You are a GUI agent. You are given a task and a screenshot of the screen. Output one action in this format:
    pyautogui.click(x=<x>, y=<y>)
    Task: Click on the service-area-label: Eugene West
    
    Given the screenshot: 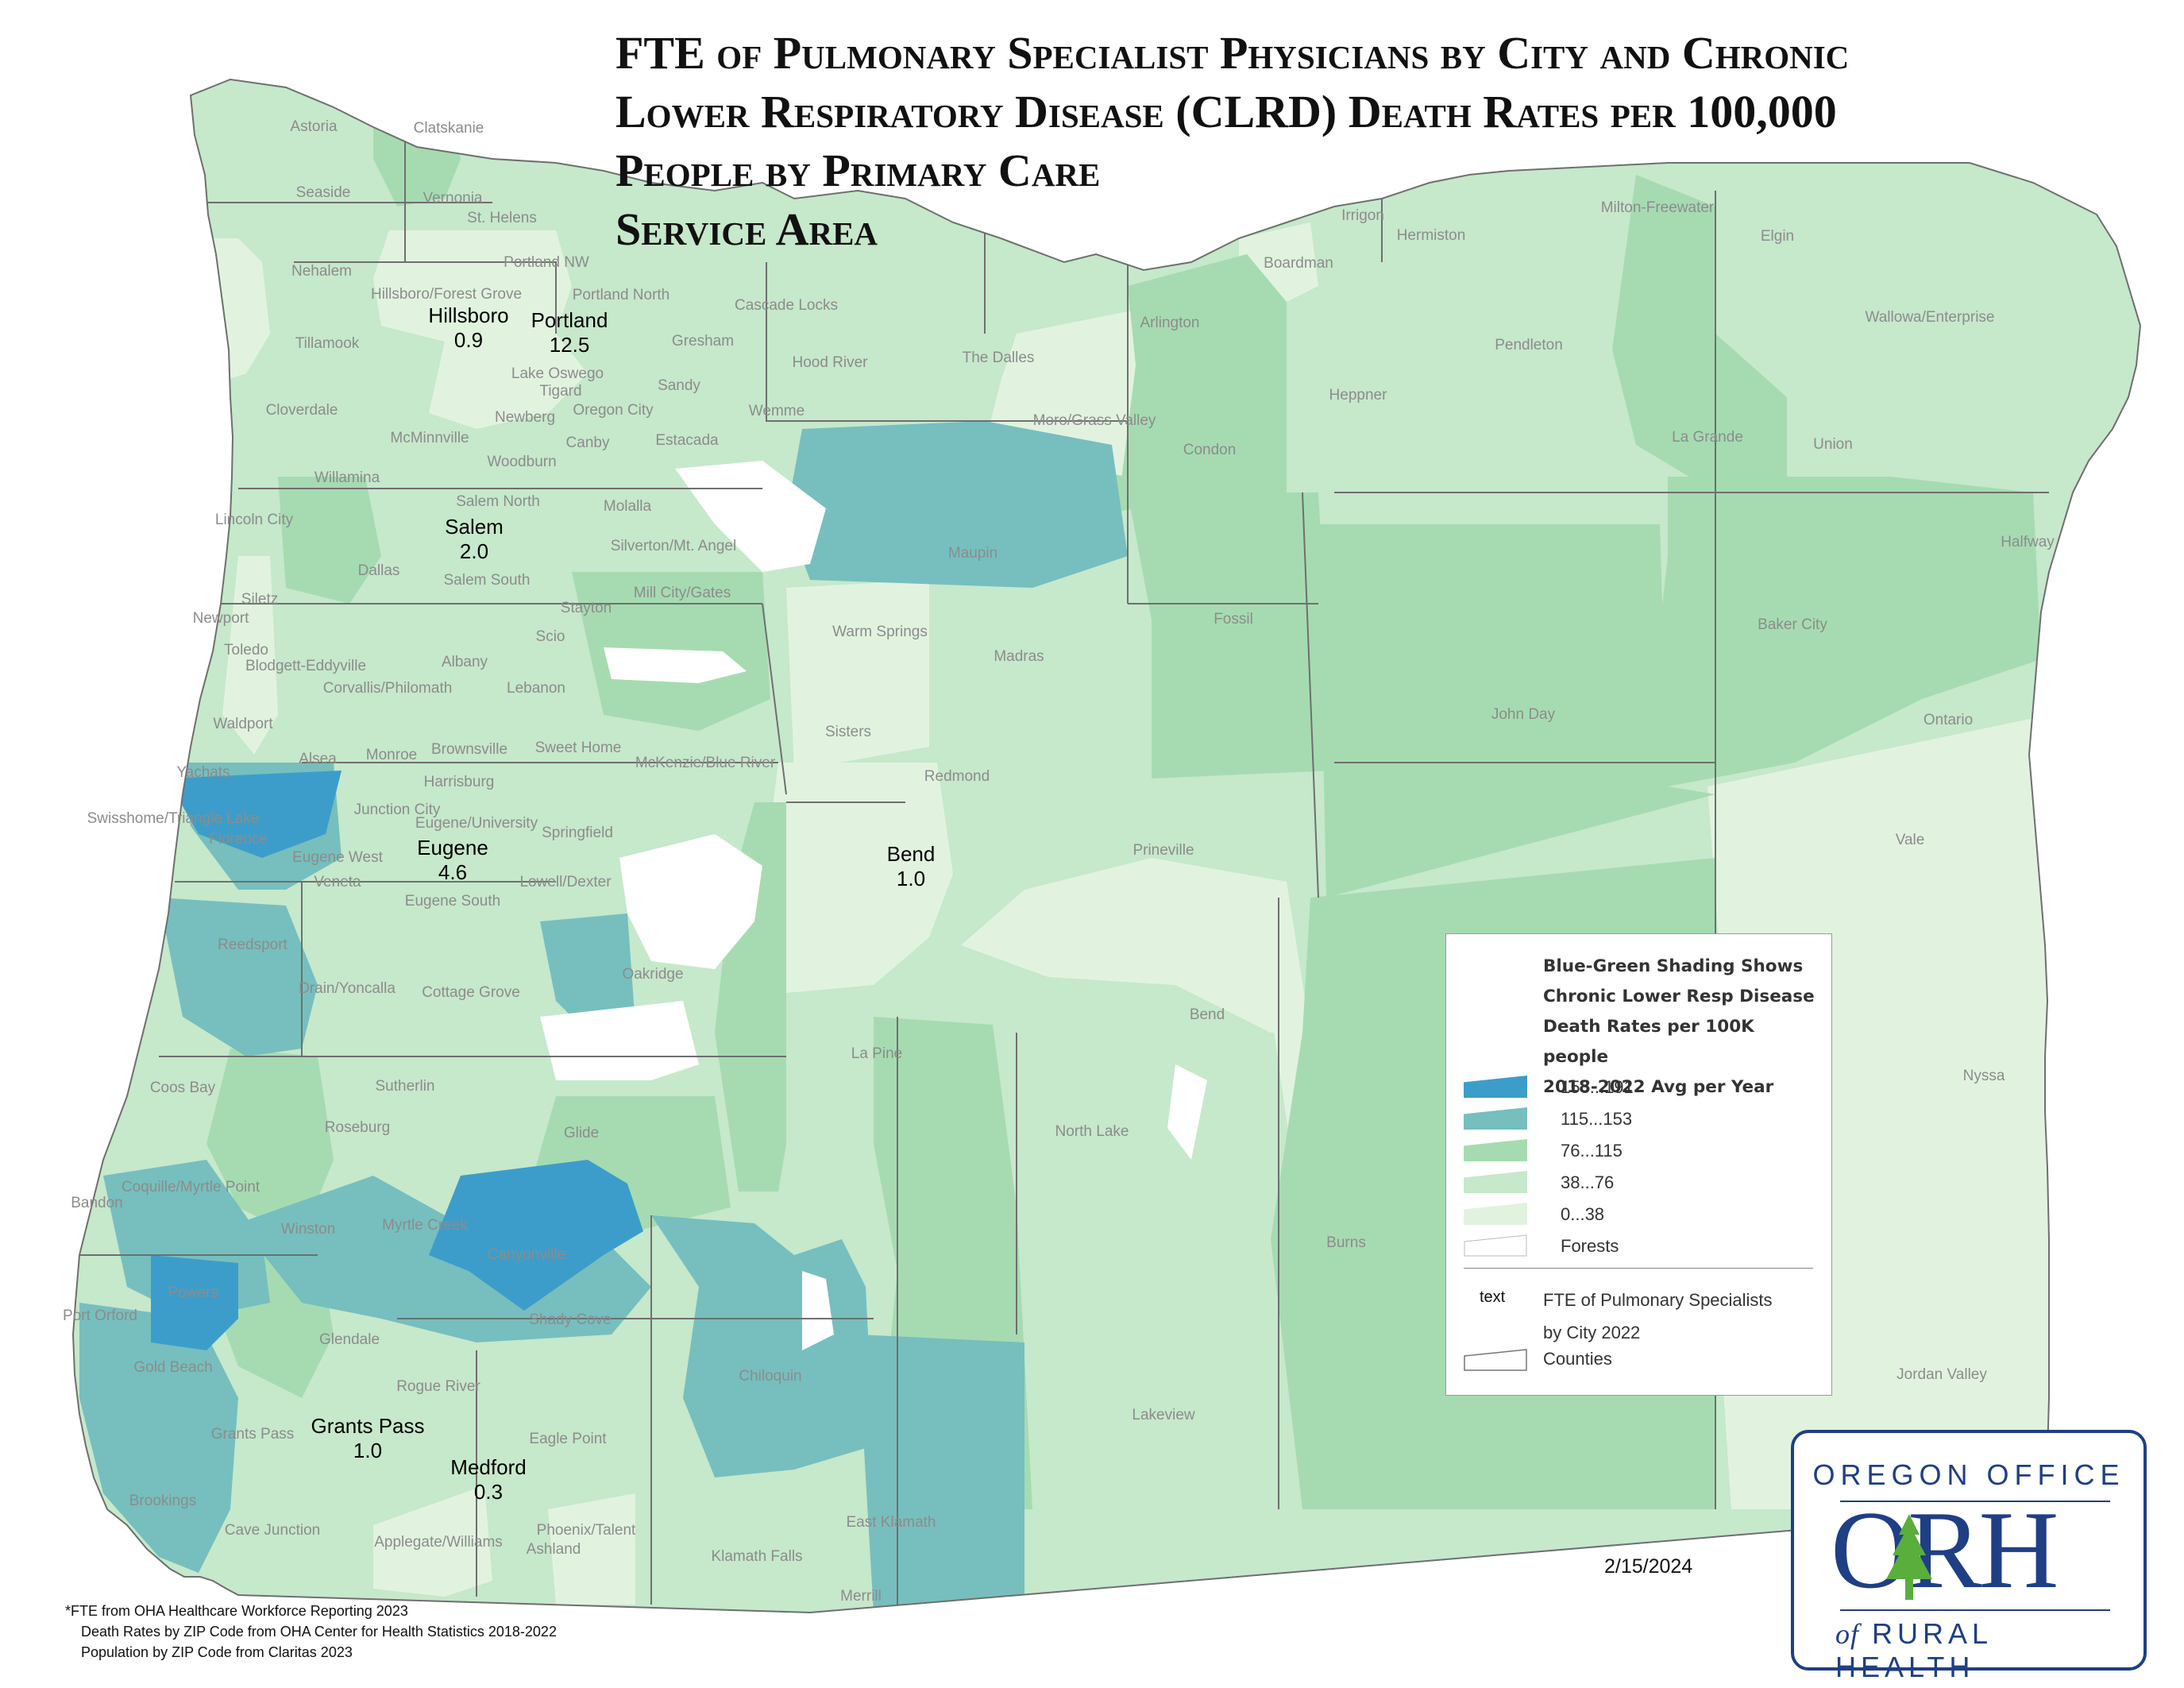 What is the action you would take?
    pyautogui.click(x=337, y=857)
    